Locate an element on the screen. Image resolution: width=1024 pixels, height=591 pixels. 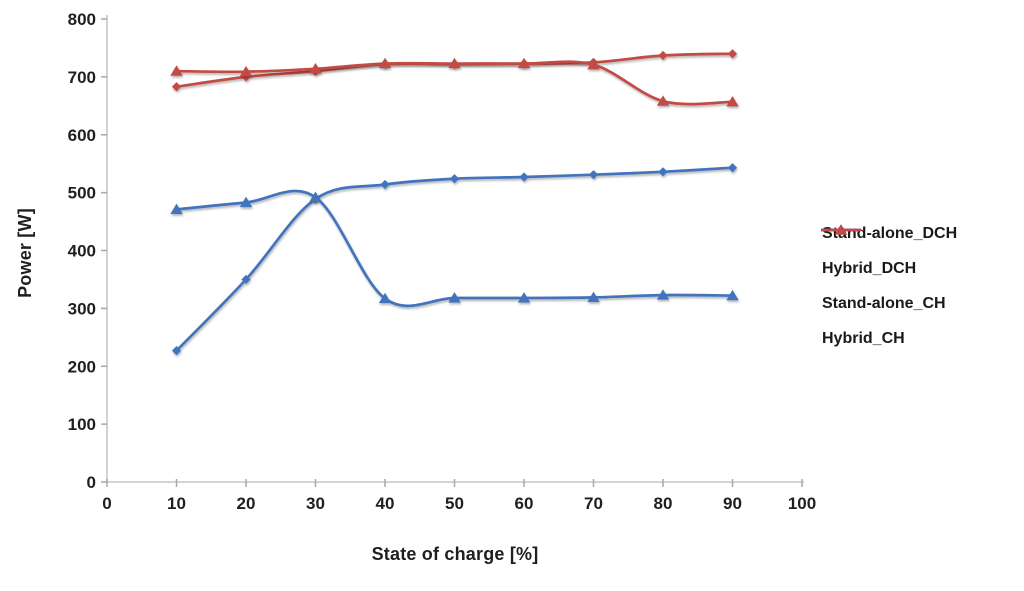
legend-label: Hybrid_DCH is located at coordinates (869, 268).